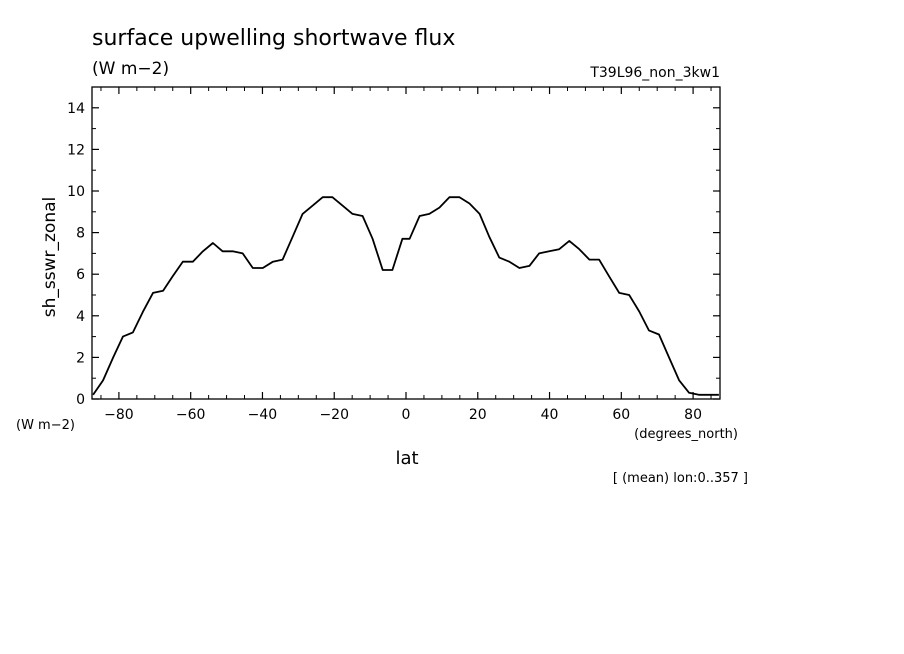  I want to click on y-tick-label: 0, so click(80, 400).